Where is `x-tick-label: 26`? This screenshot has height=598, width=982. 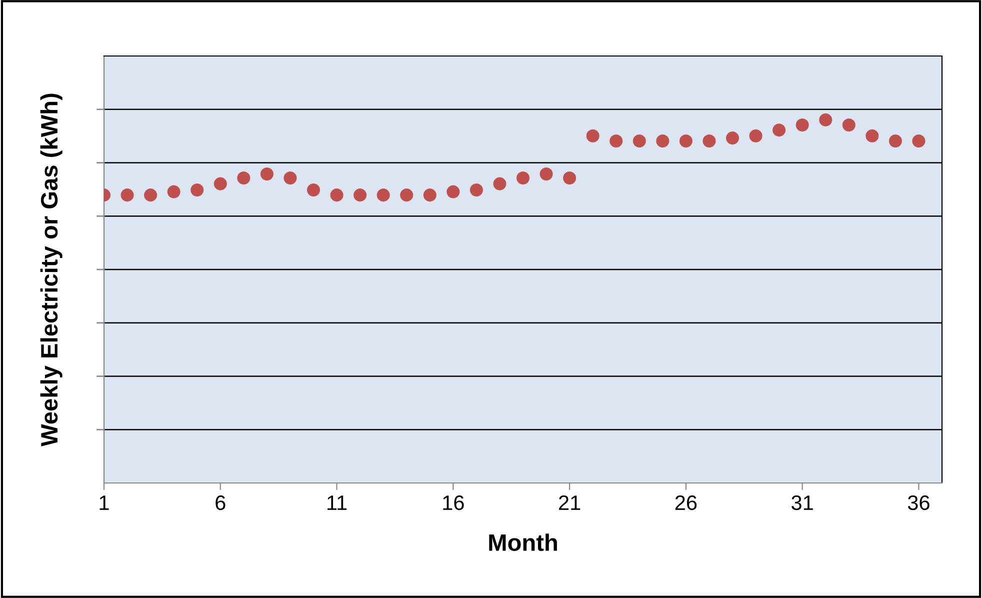
x-tick-label: 26 is located at coordinates (686, 502).